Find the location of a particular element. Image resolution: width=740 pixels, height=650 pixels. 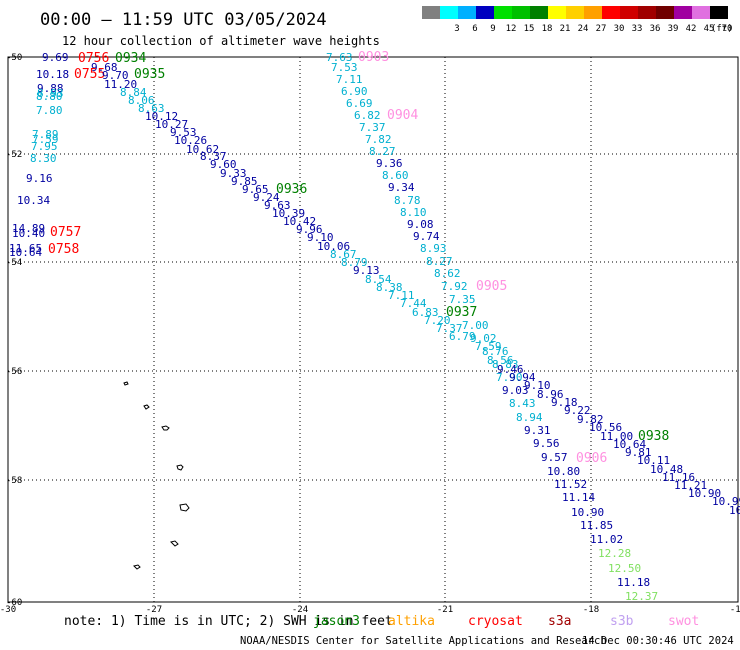

wave-height-value: 8.94 is located at coordinates (529, 417).